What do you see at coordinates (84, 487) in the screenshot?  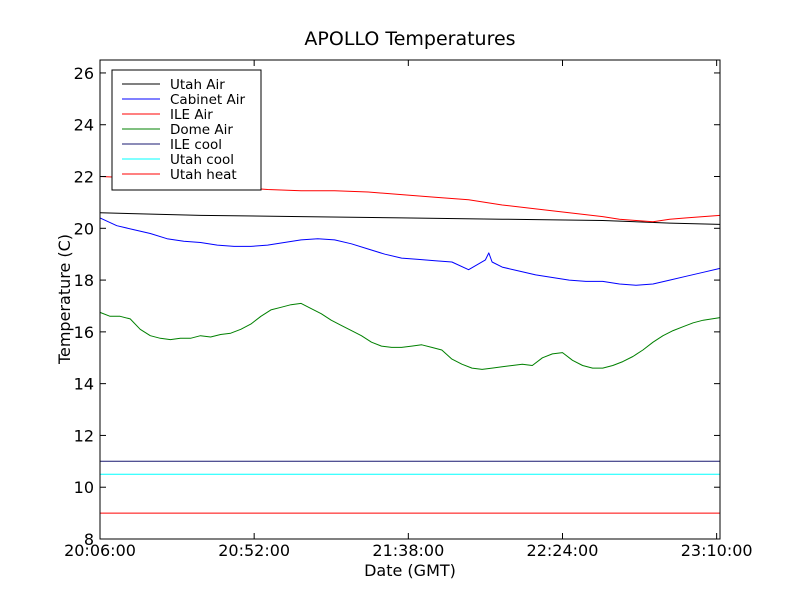 I see `y-tick-label: 10` at bounding box center [84, 487].